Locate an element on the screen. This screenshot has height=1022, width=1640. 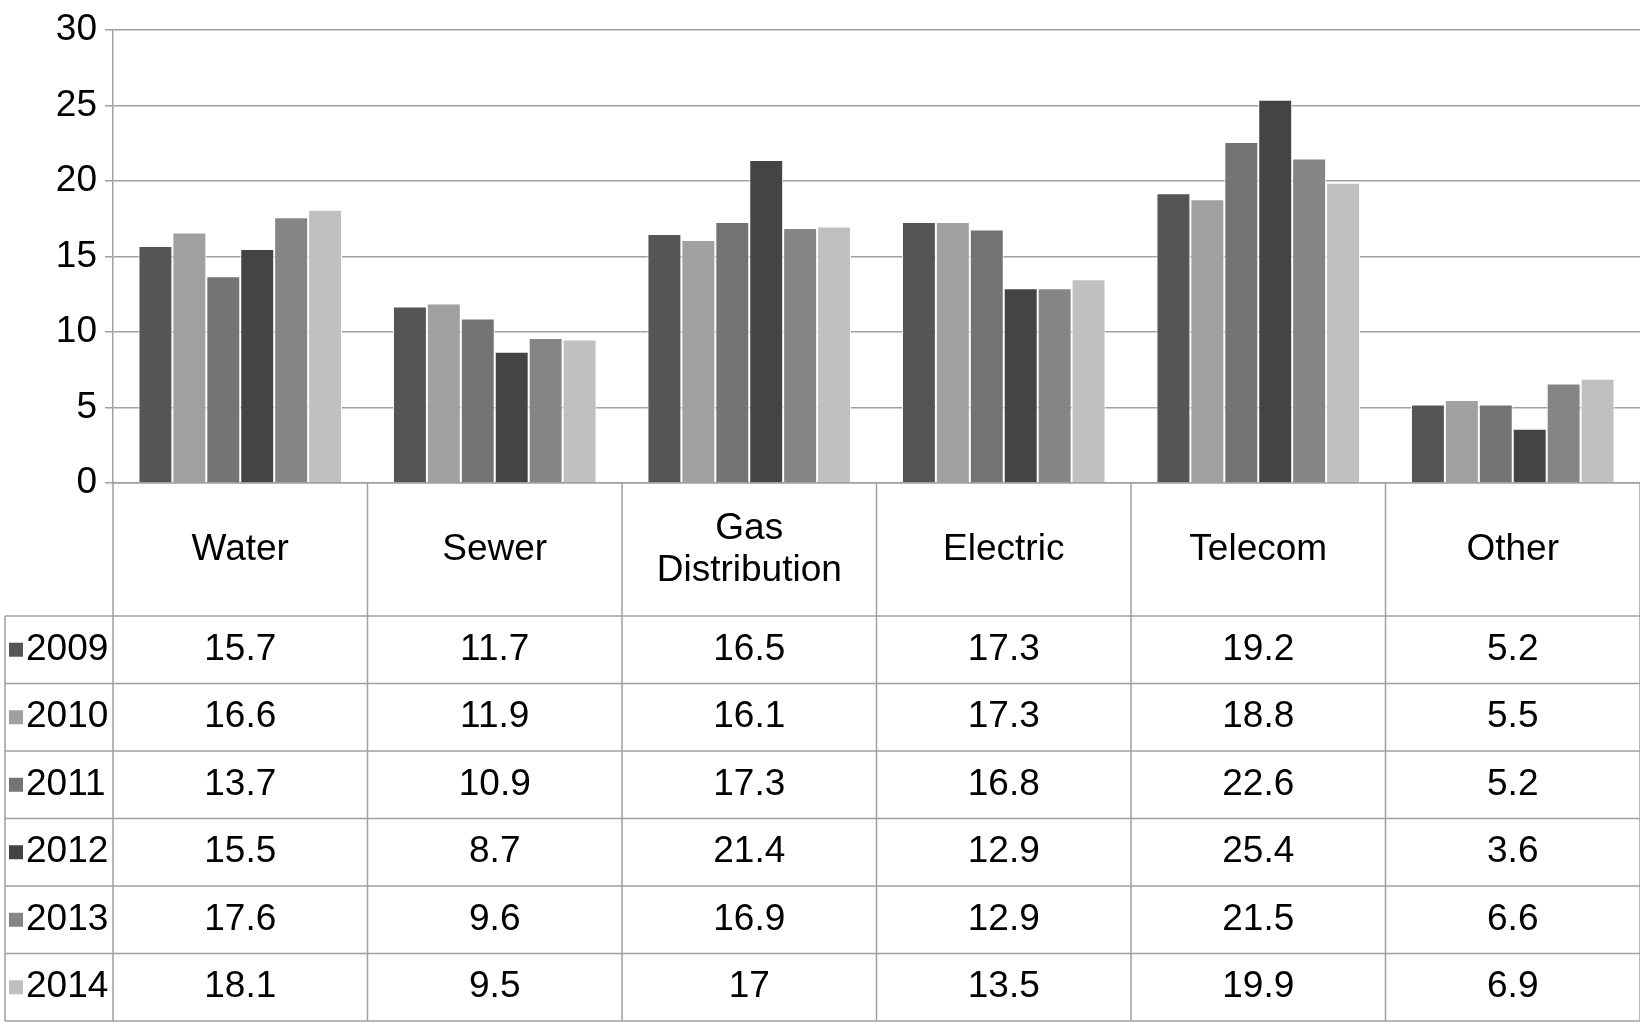
data-label: 6.6 is located at coordinates (1513, 917).